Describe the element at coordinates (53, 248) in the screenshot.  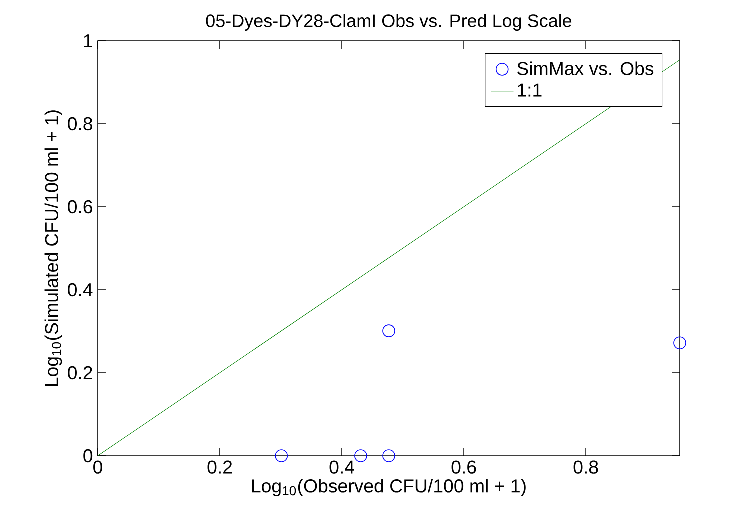
I see `y-axis-title: Log$_{10}$(Simulated CFU/100 ml + 1)` at that location.